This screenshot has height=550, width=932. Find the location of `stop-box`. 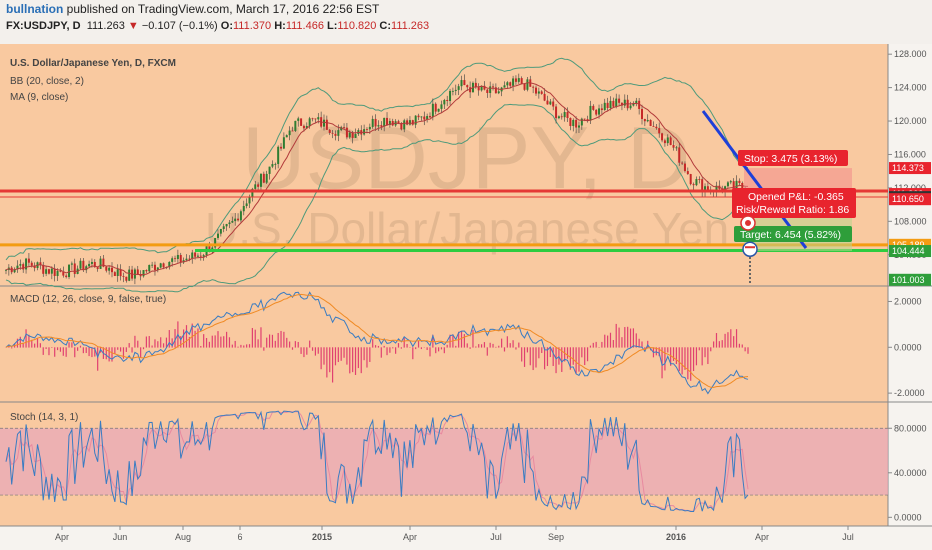

stop-box is located at coordinates (793, 158).